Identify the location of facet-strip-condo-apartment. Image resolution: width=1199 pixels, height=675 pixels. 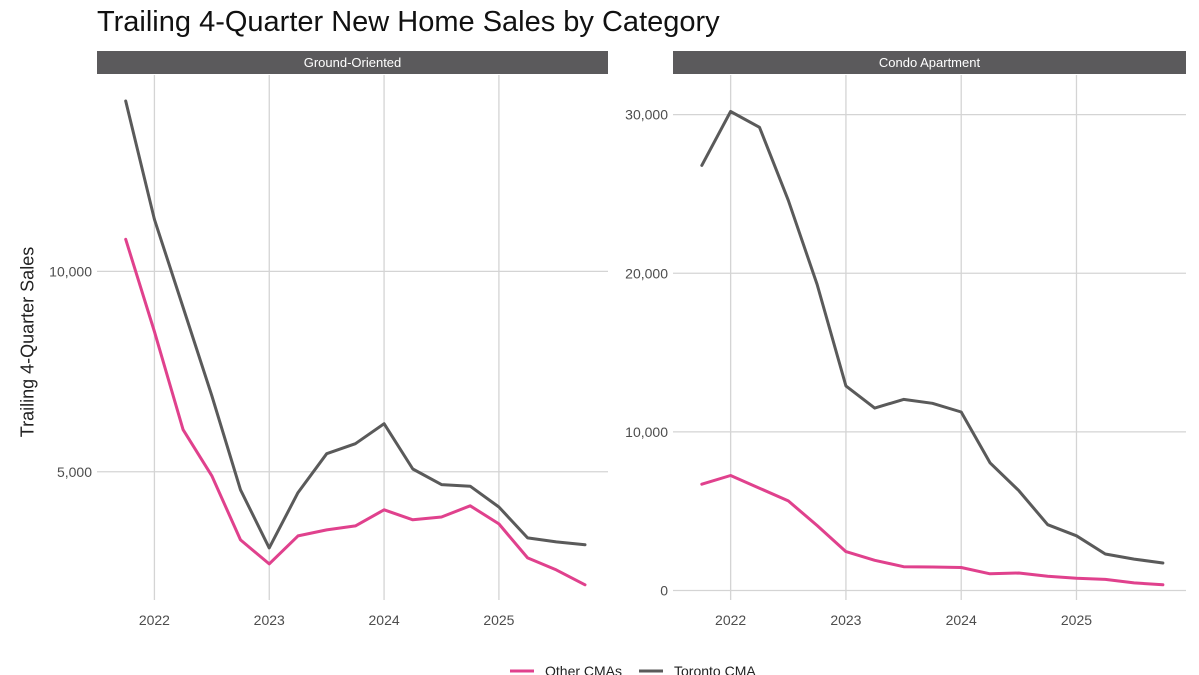
(929, 62).